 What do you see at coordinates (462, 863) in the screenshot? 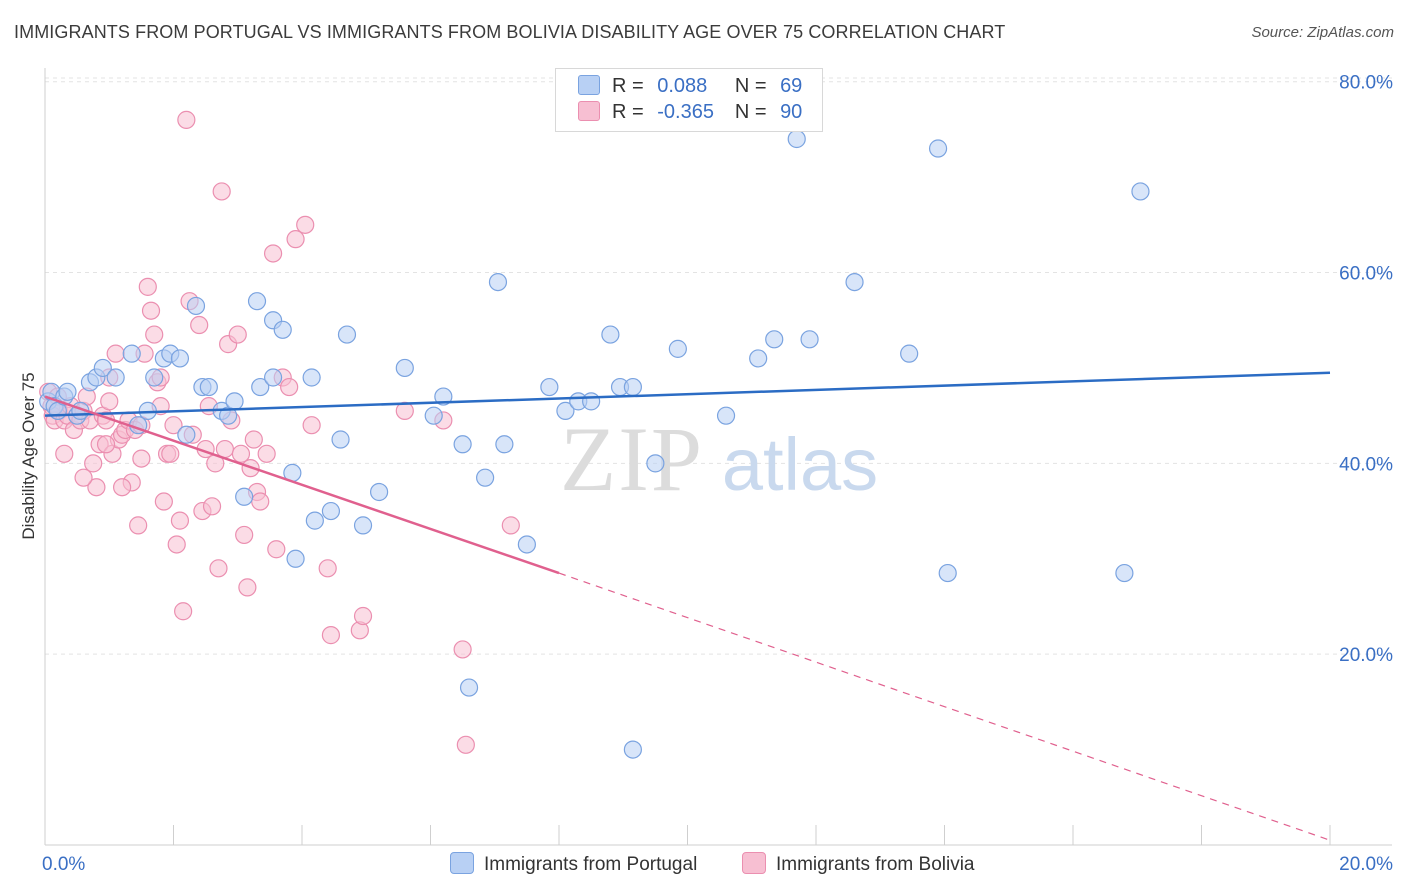
I see `bottom-legend-swatch-portugal` at bounding box center [462, 863].